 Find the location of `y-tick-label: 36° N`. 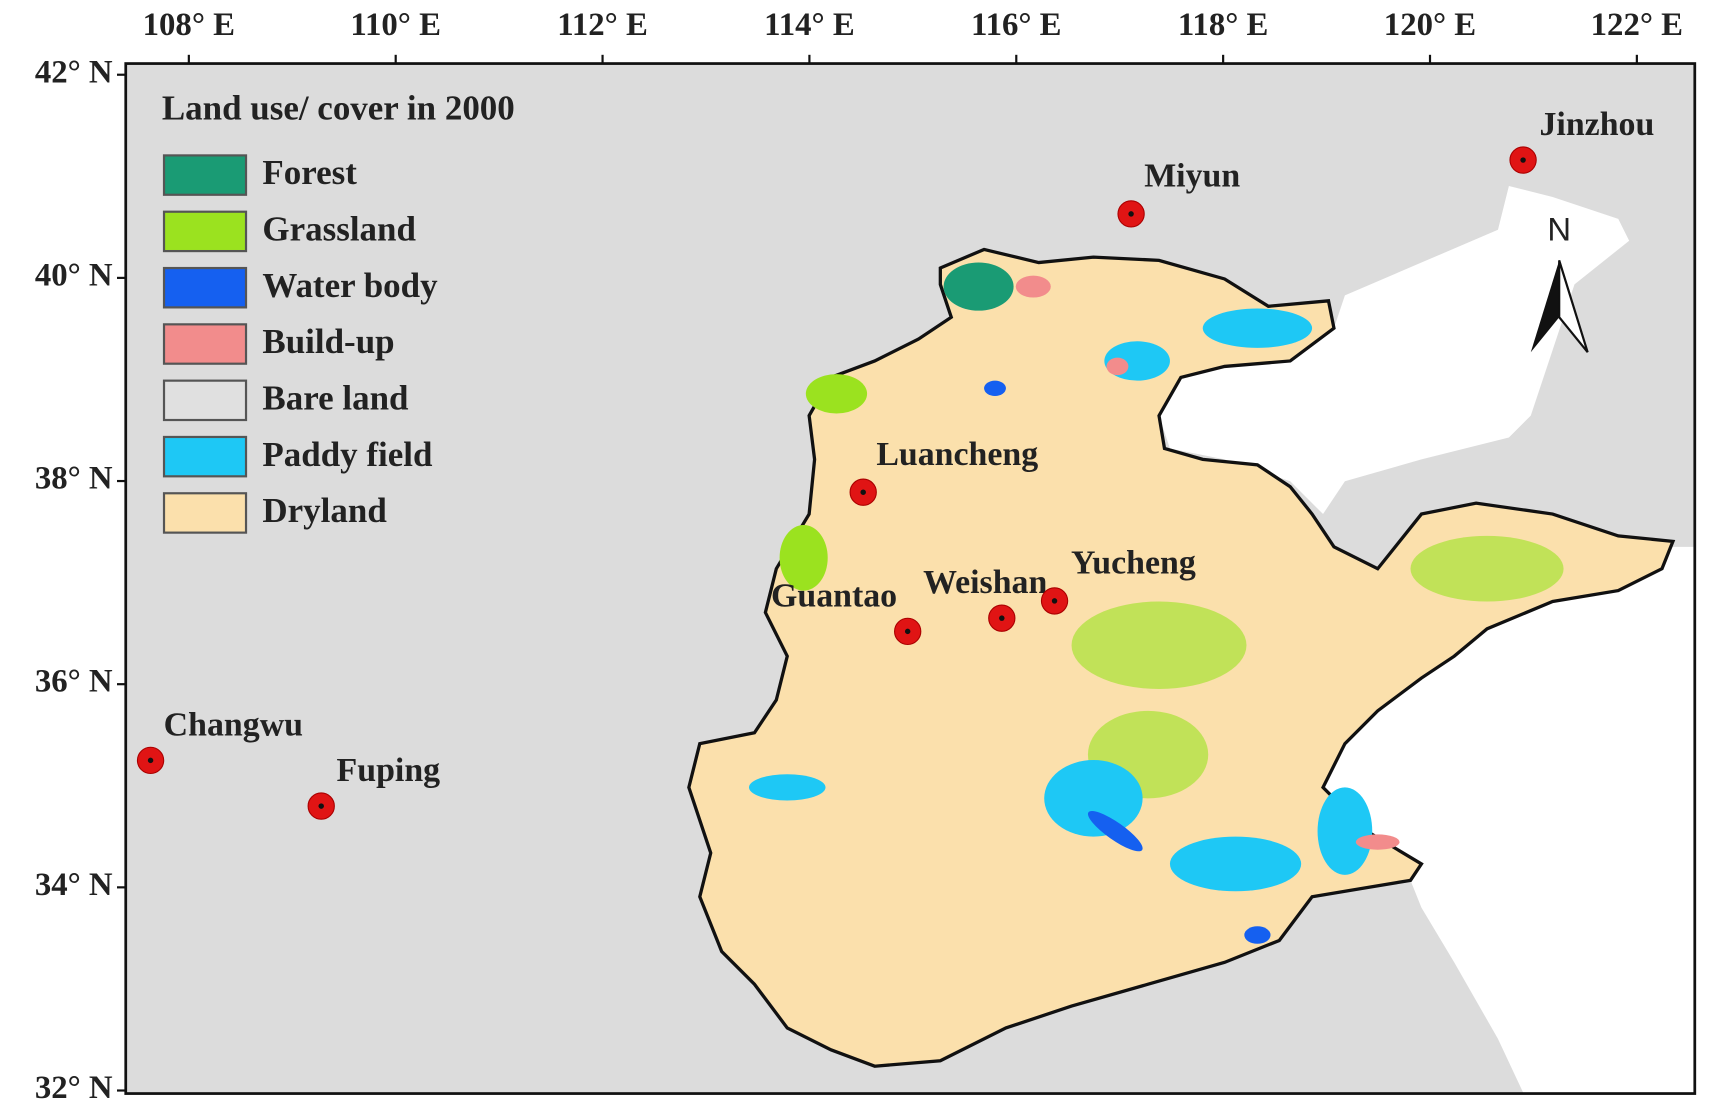

y-tick-label: 36° N is located at coordinates (74, 682).